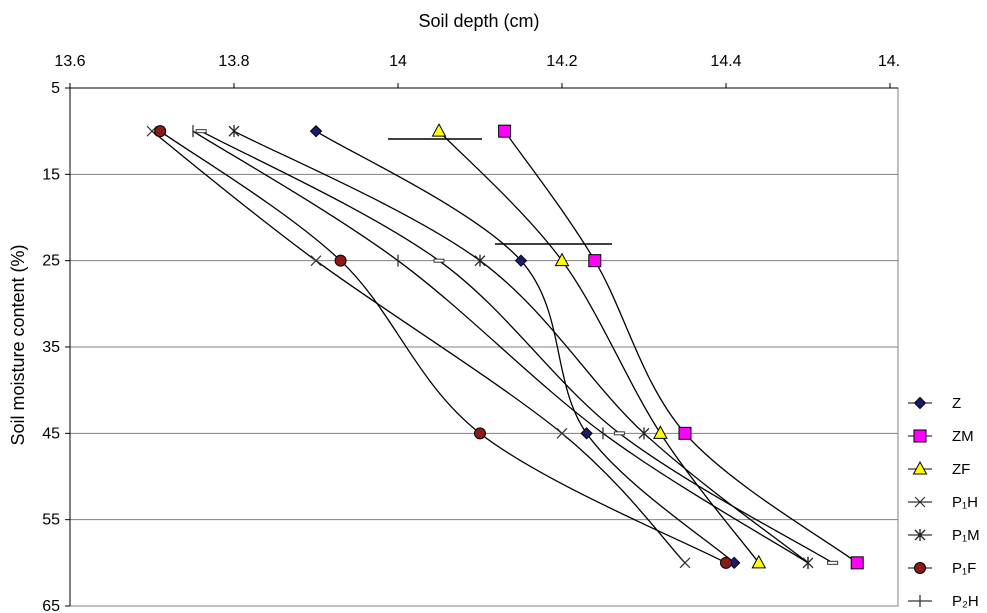 This screenshot has width=987, height=613. What do you see at coordinates (961, 469) in the screenshot?
I see `legend-label: ZF` at bounding box center [961, 469].